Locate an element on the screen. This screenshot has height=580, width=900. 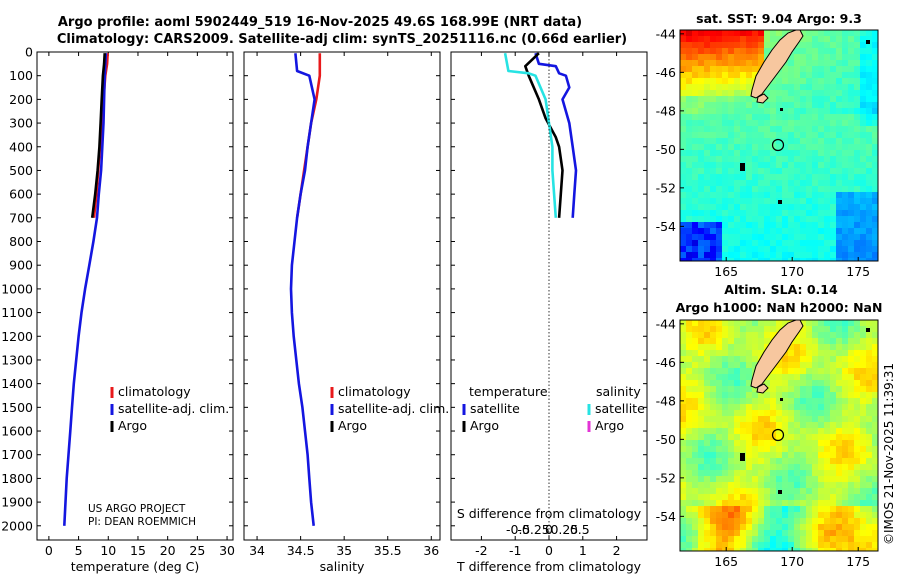
line-temperature-satellite-adj-clim- is located at coordinates (85, 289).